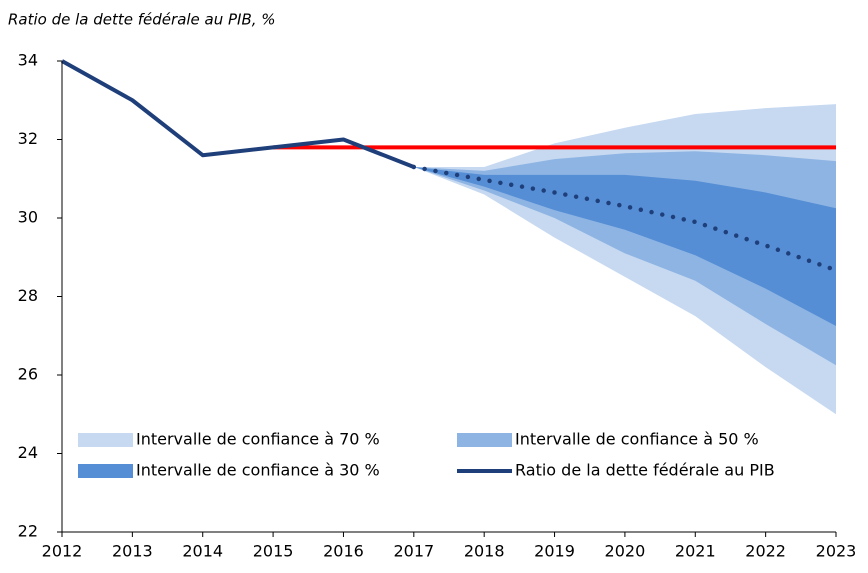  I want to click on y-tick-label: 28, so click(28, 295).